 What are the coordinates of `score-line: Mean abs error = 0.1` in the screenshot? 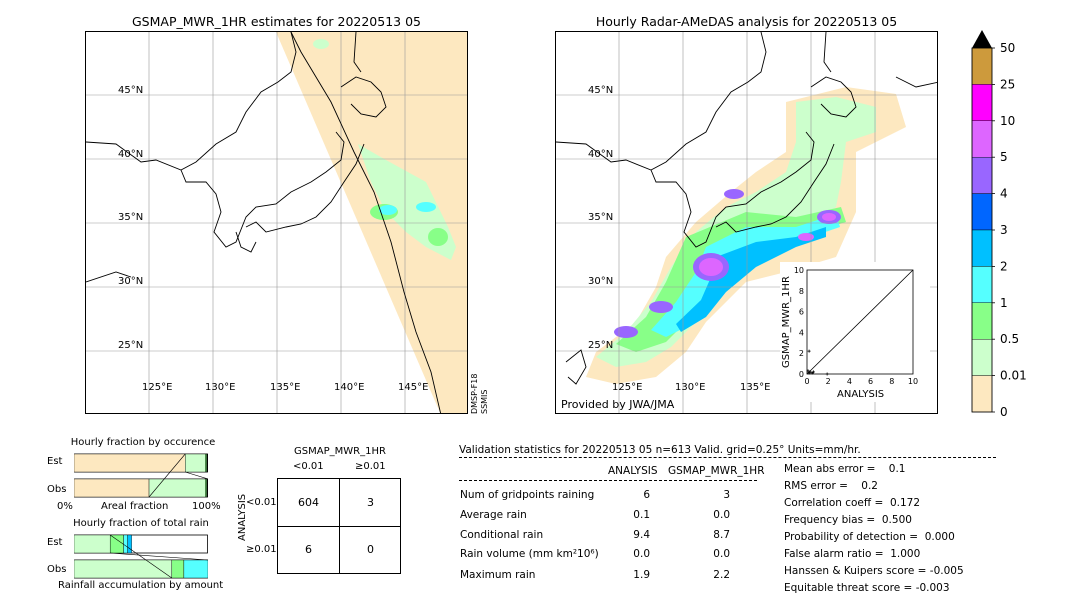 It's located at (845, 469).